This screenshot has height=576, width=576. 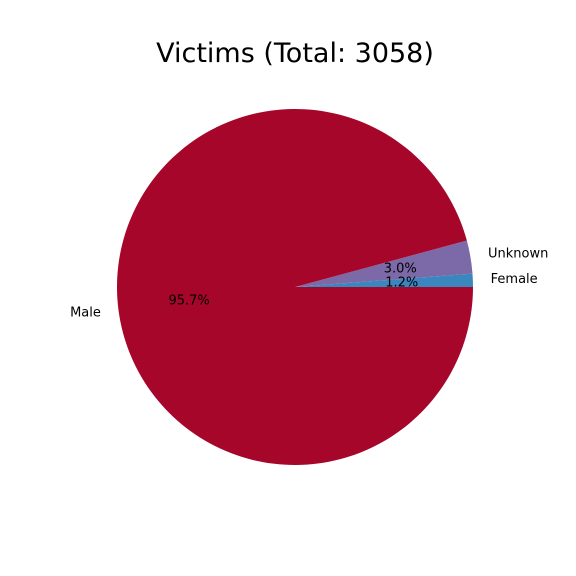 I want to click on pie-labels: Female 1.2% Unknown 3.0% Male 95.7%, so click(x=309, y=283).